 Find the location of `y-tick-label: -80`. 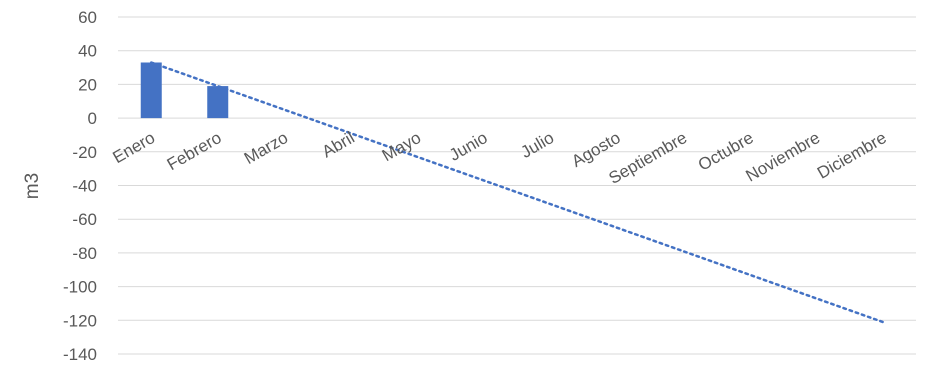

y-tick-label: -80 is located at coordinates (84, 253).